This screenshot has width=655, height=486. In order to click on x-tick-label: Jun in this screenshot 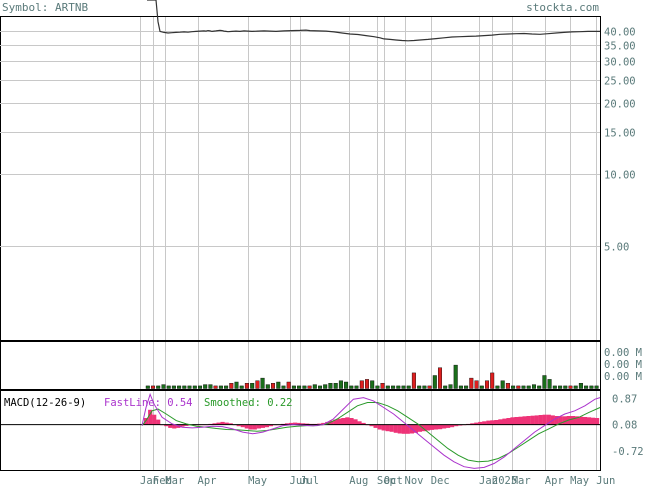, I will do `click(299, 480)`.